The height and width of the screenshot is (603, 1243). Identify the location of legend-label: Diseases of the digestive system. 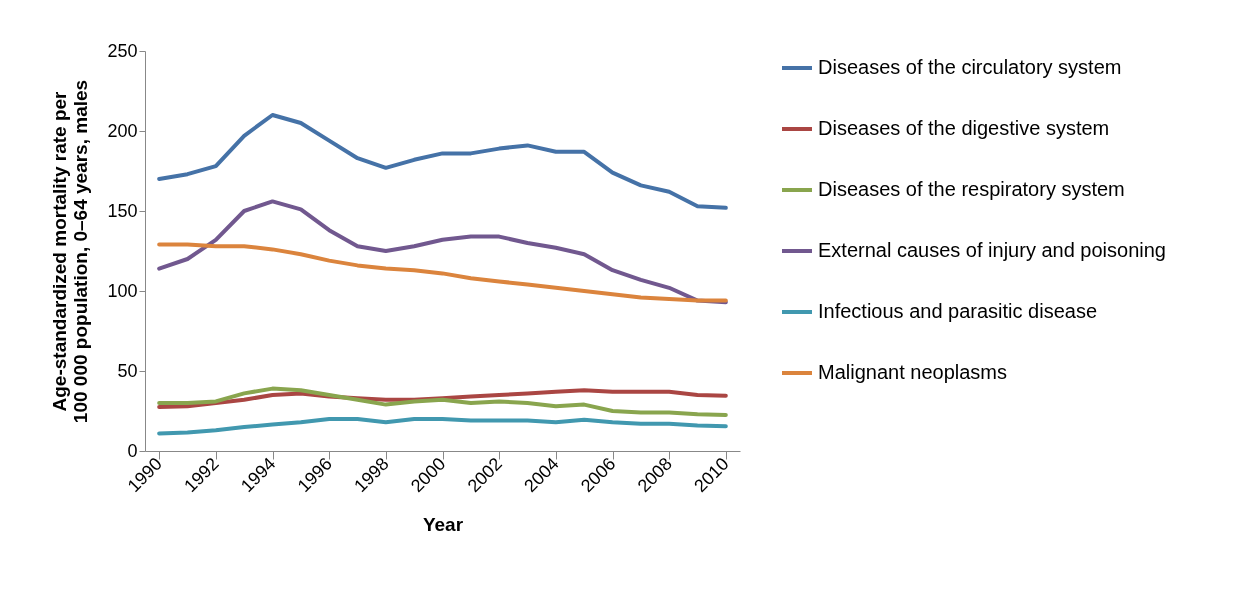
(964, 128).